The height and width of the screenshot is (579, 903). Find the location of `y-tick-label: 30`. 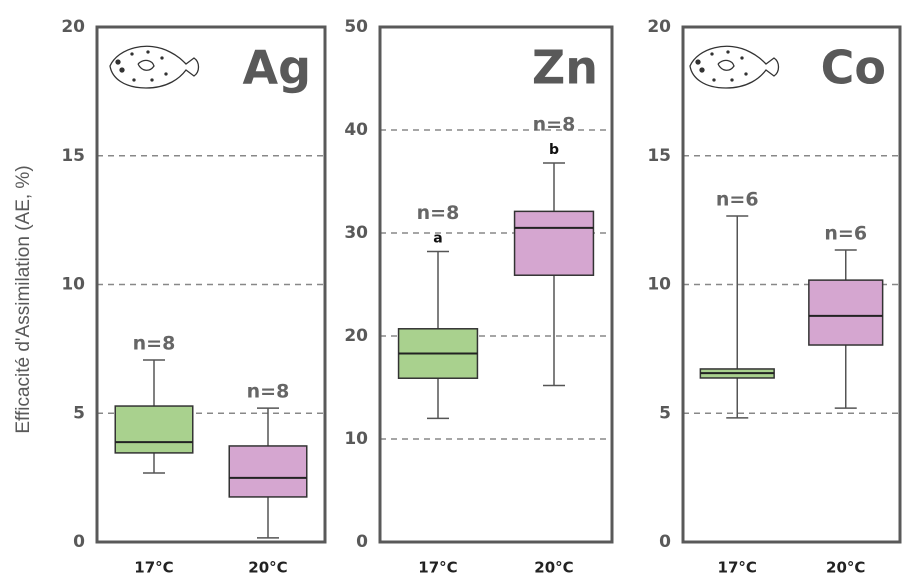

y-tick-label: 30 is located at coordinates (356, 233).